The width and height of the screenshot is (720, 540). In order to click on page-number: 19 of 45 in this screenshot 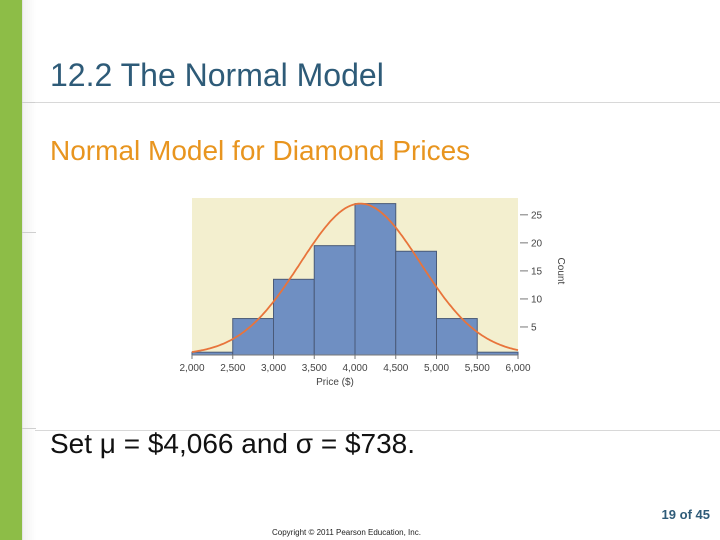, I will do `click(686, 514)`.